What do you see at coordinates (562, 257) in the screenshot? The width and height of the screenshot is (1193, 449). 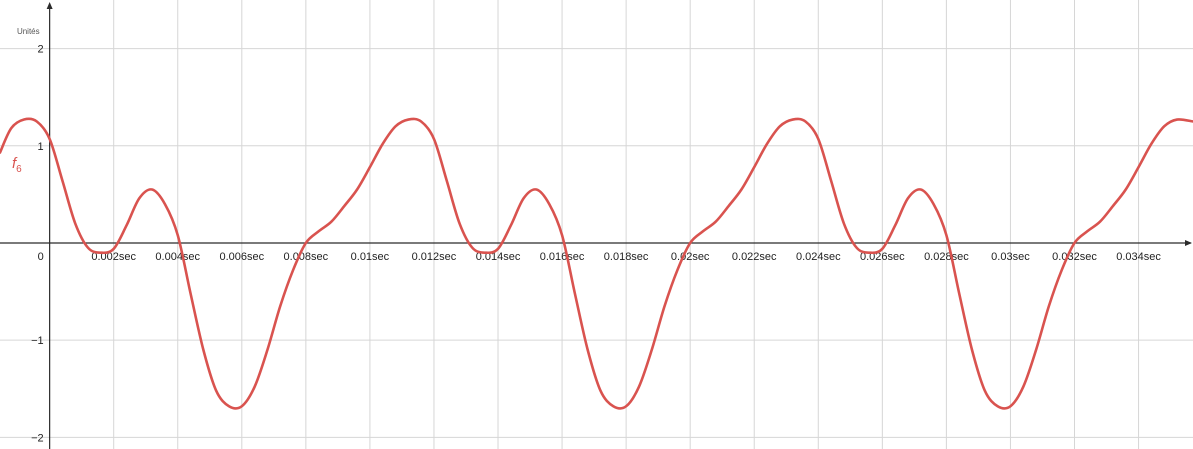 I see `x-tick-label: 0.016sec` at bounding box center [562, 257].